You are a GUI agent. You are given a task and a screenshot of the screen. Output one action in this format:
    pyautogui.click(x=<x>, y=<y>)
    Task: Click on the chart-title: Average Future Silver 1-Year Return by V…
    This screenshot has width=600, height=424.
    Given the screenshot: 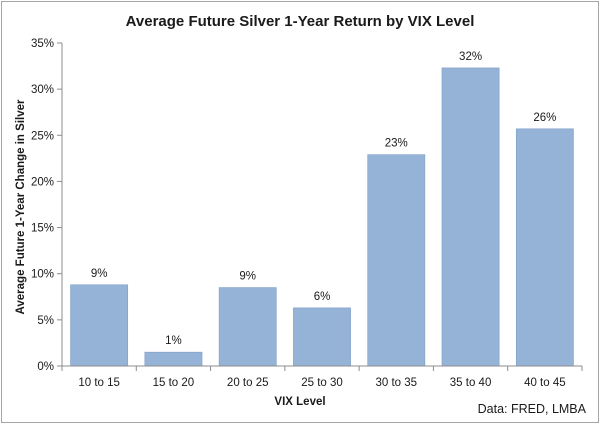 What is the action you would take?
    pyautogui.click(x=300, y=21)
    